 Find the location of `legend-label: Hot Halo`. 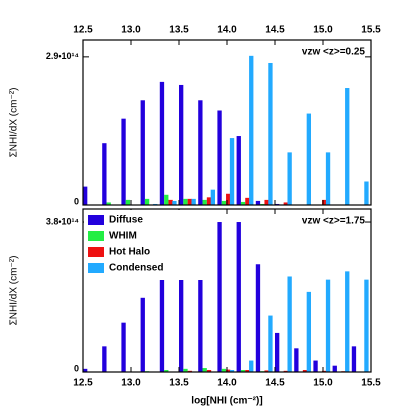

legend-label: Hot Halo is located at coordinates (129, 252).